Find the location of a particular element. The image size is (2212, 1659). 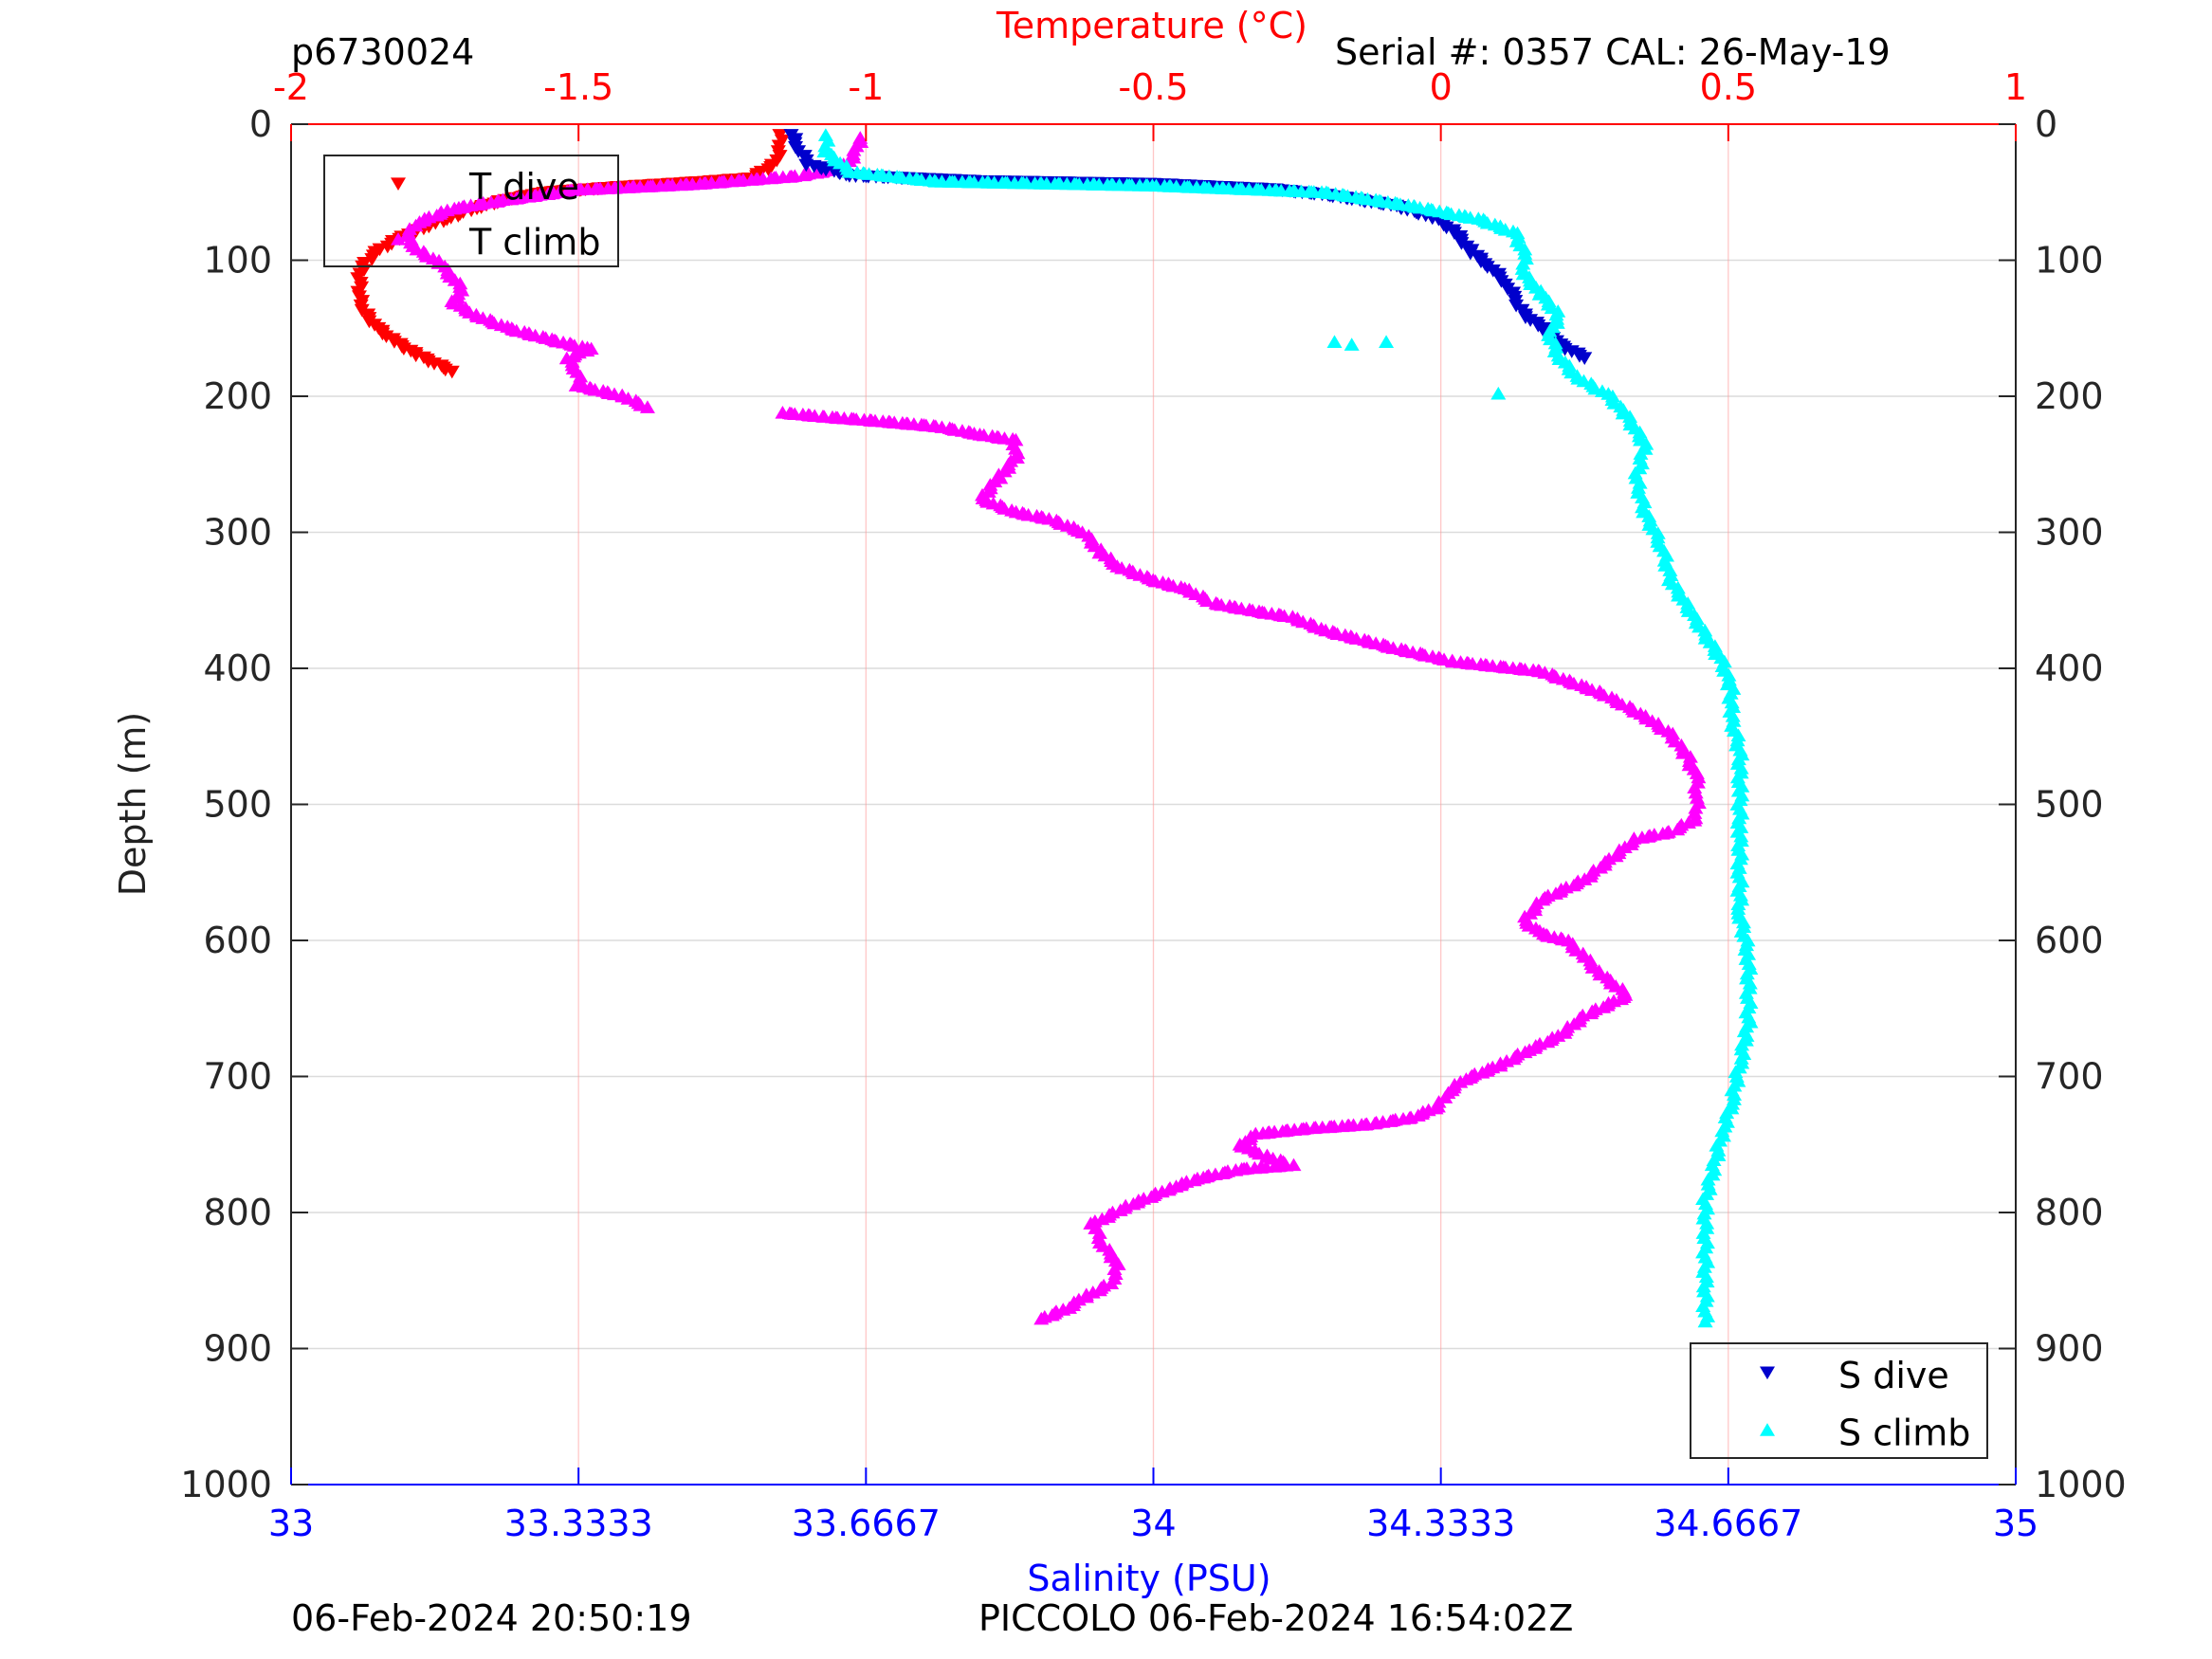

temperature-tick-label: -2 is located at coordinates (291, 87).